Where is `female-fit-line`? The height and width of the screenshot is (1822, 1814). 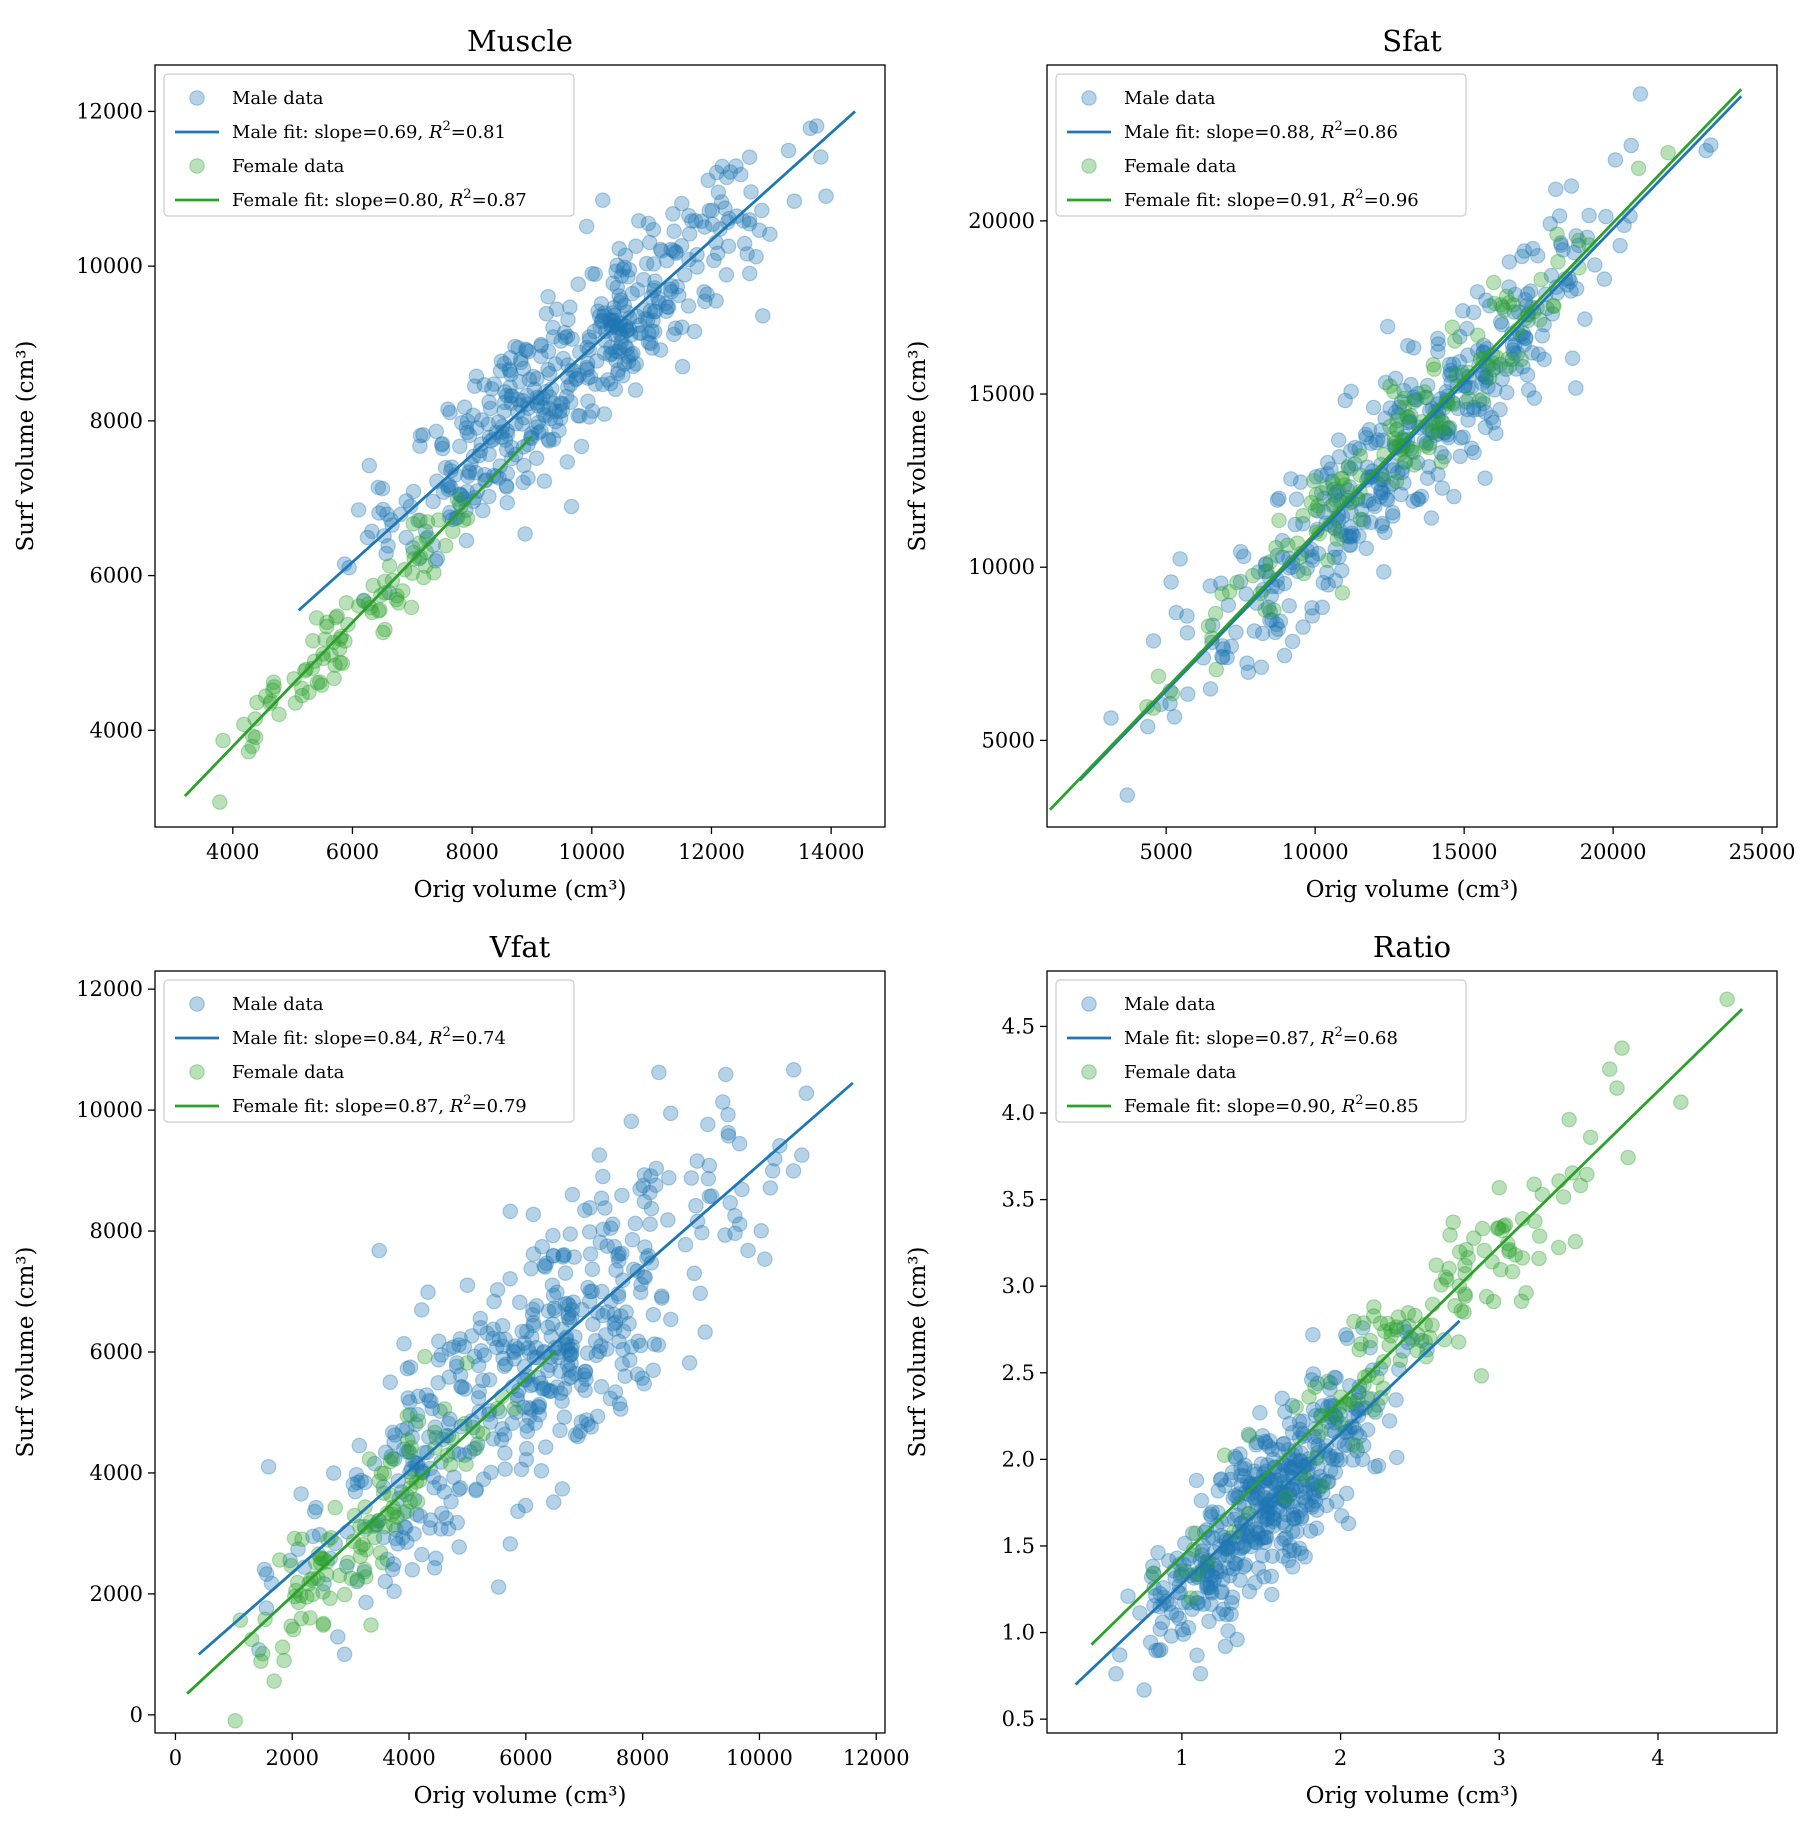 female-fit-line is located at coordinates (1417, 1327).